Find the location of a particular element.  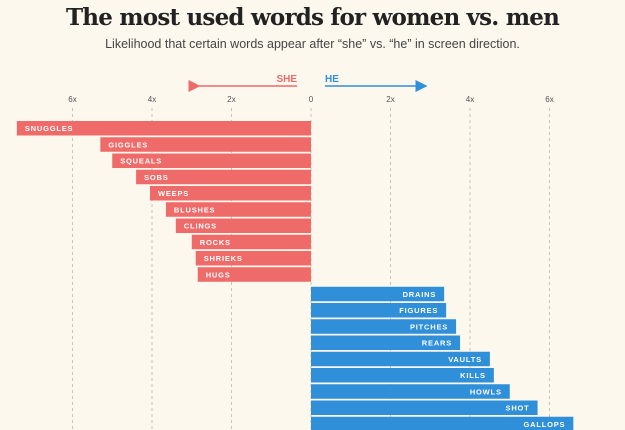

bar-label: FIGURES is located at coordinates (418, 310).